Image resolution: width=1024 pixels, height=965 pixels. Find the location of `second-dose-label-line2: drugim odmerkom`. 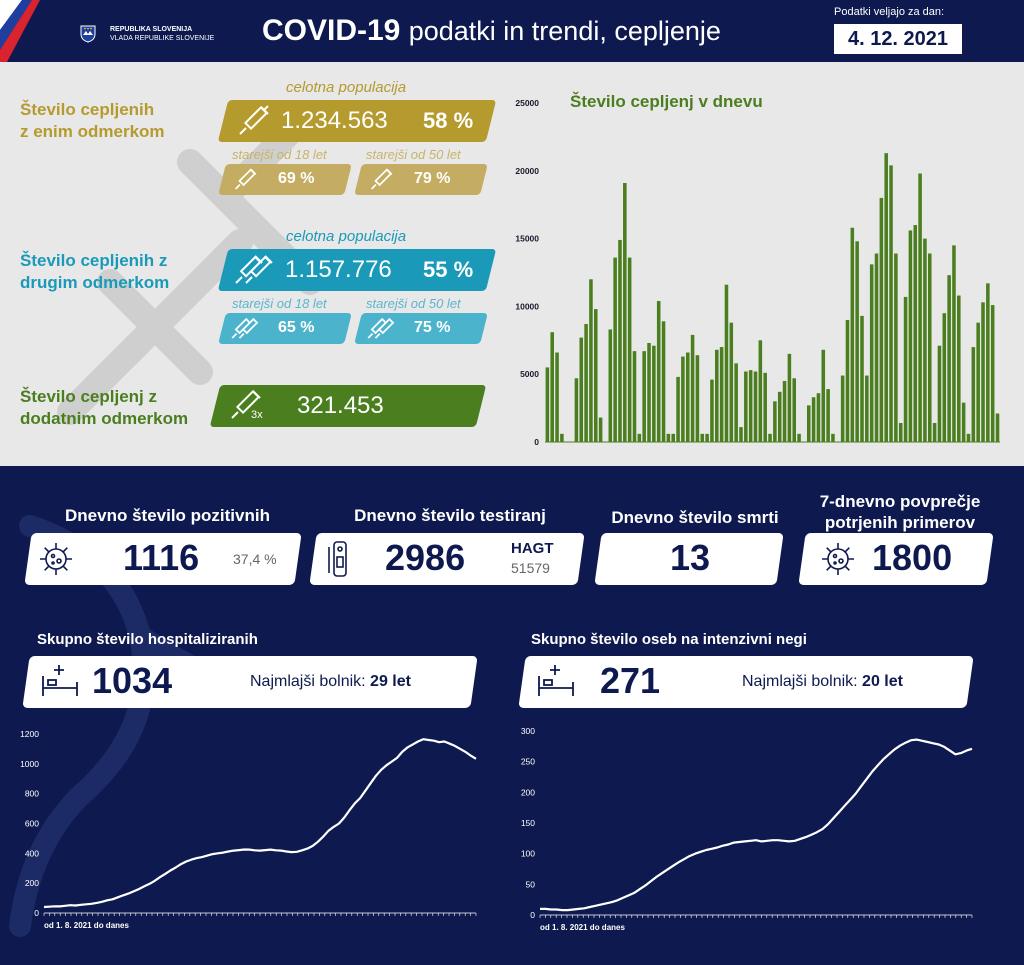

second-dose-label-line2: drugim odmerkom is located at coordinates (95, 282).